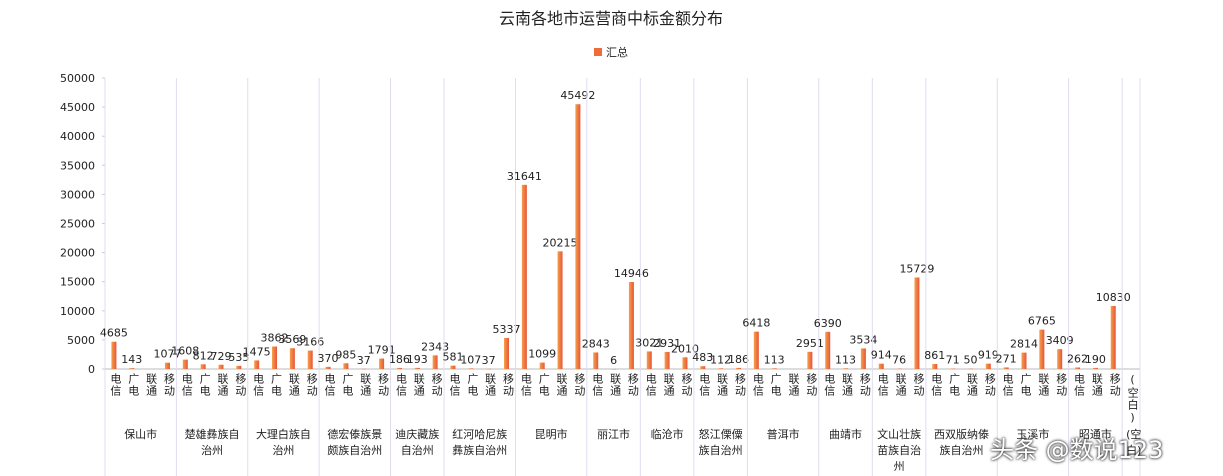 The image size is (1223, 476). Describe the element at coordinates (399, 359) in the screenshot. I see `data-label: 186` at that location.